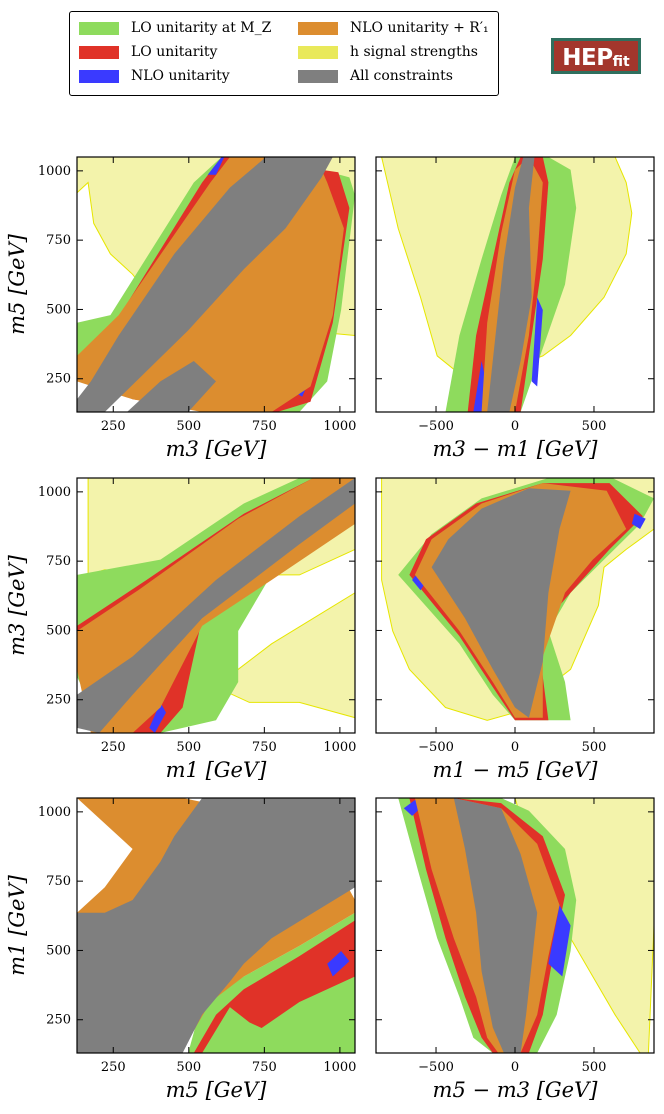  I want to click on y-axis-label: m1 [GeV], so click(17, 925).